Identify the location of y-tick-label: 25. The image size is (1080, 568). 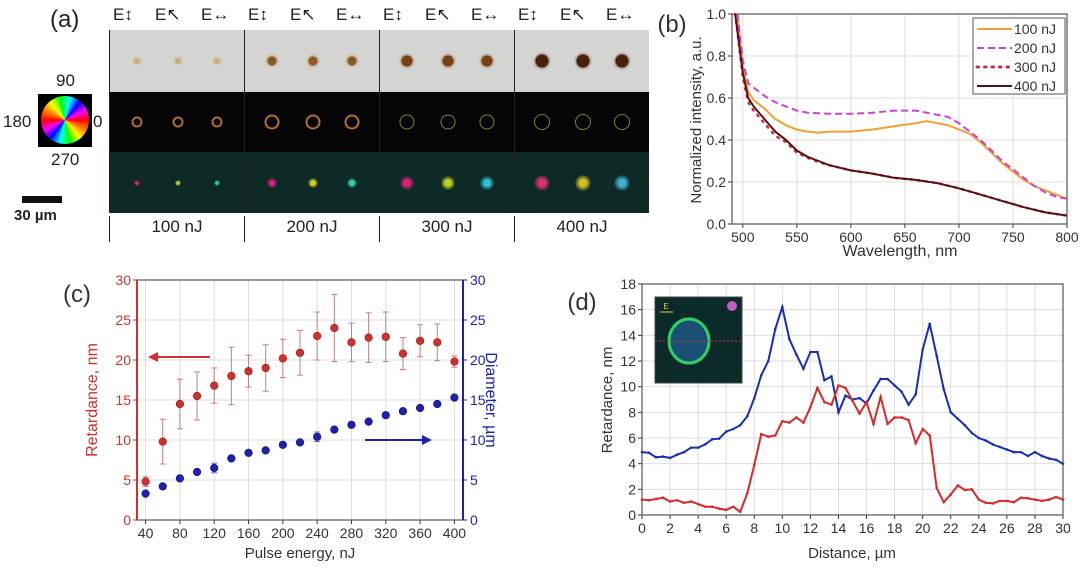
(123, 320).